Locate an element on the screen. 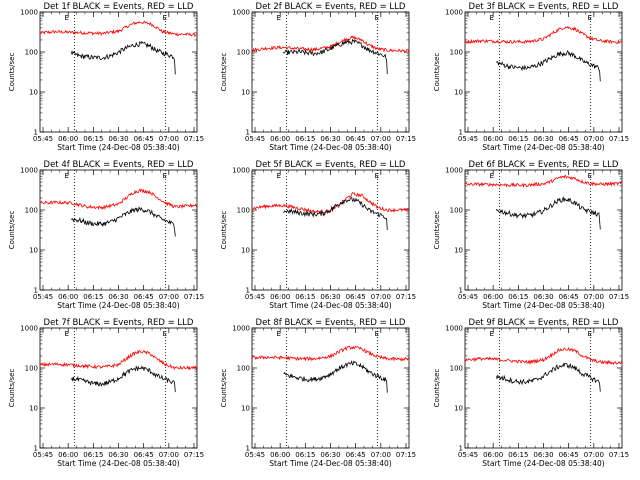  chart-title: Det 2f BLACK = Events, RED = LLD is located at coordinates (331, 7).